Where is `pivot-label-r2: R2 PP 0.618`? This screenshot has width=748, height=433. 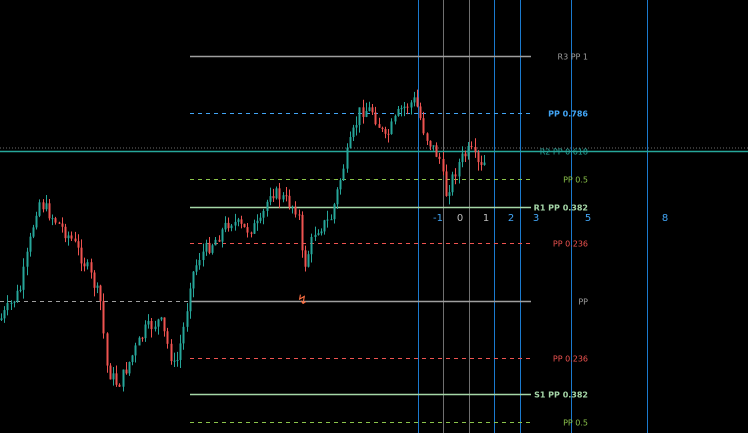
pivot-label-r2: R2 PP 0.618 is located at coordinates (564, 152).